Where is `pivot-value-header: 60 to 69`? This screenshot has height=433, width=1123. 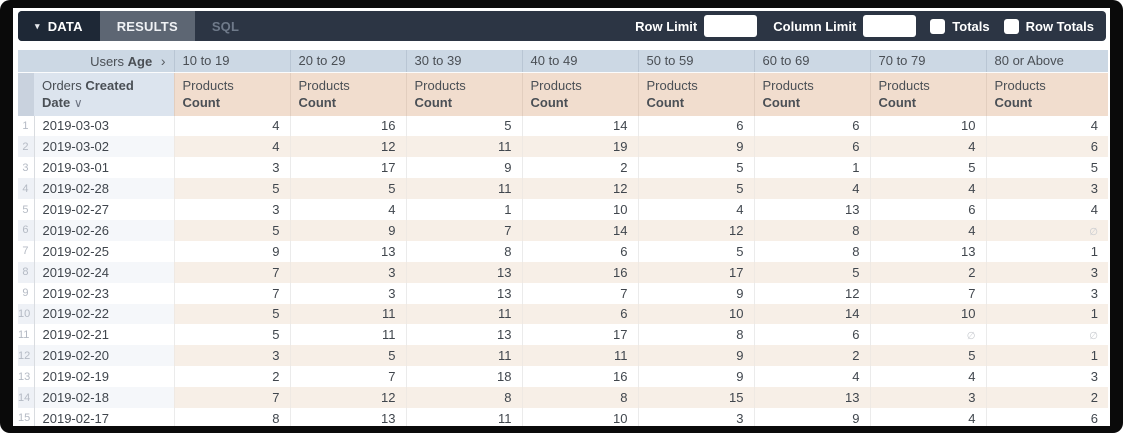 pivot-value-header: 60 to 69 is located at coordinates (811, 61).